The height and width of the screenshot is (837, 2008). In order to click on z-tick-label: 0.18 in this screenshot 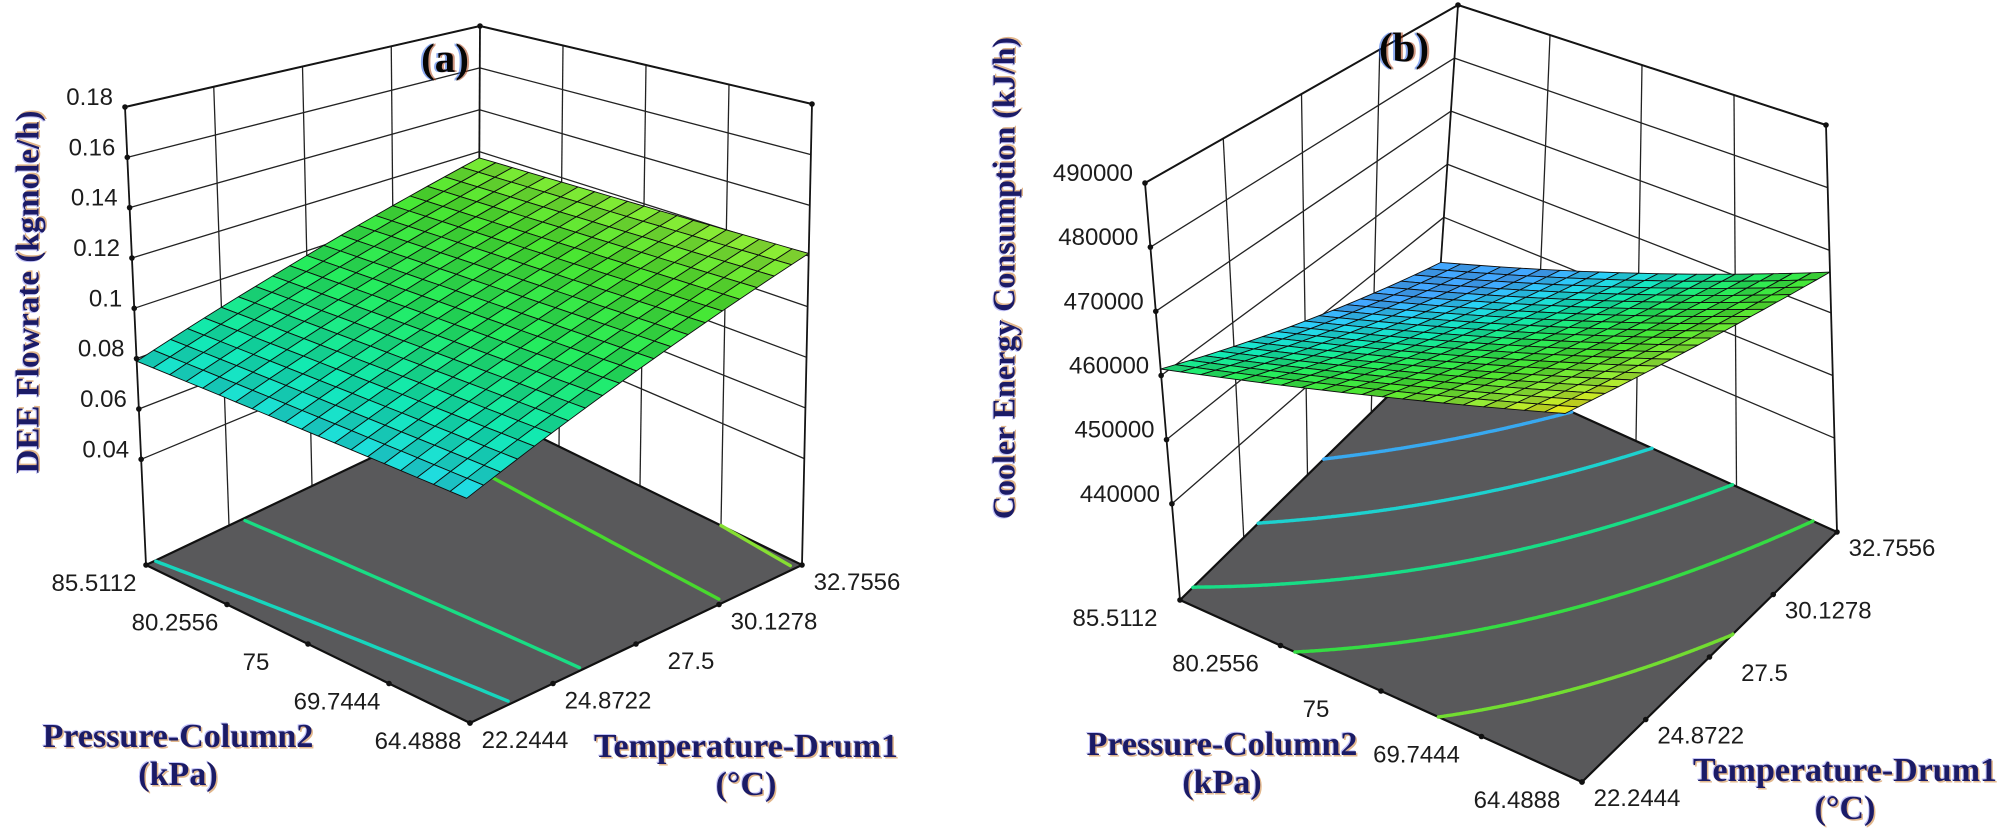, I will do `click(89, 97)`.